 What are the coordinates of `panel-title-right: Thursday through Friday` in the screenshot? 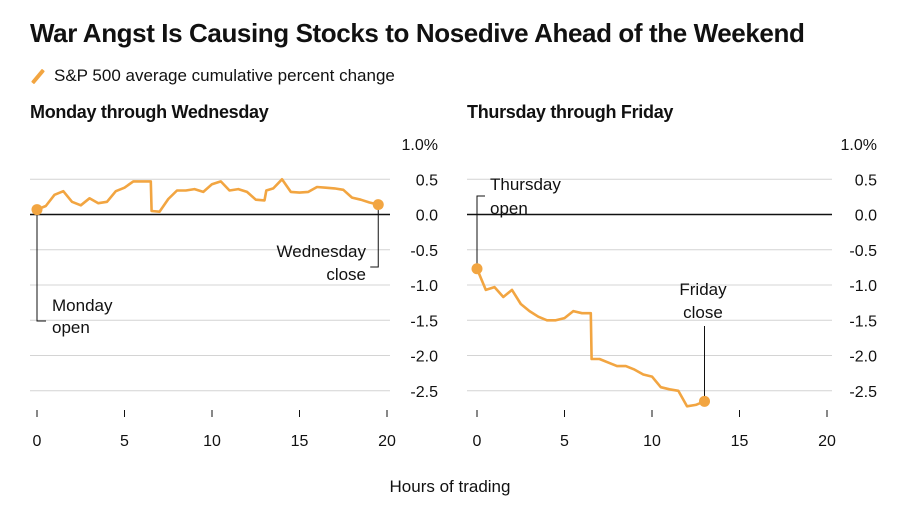 It's located at (570, 112).